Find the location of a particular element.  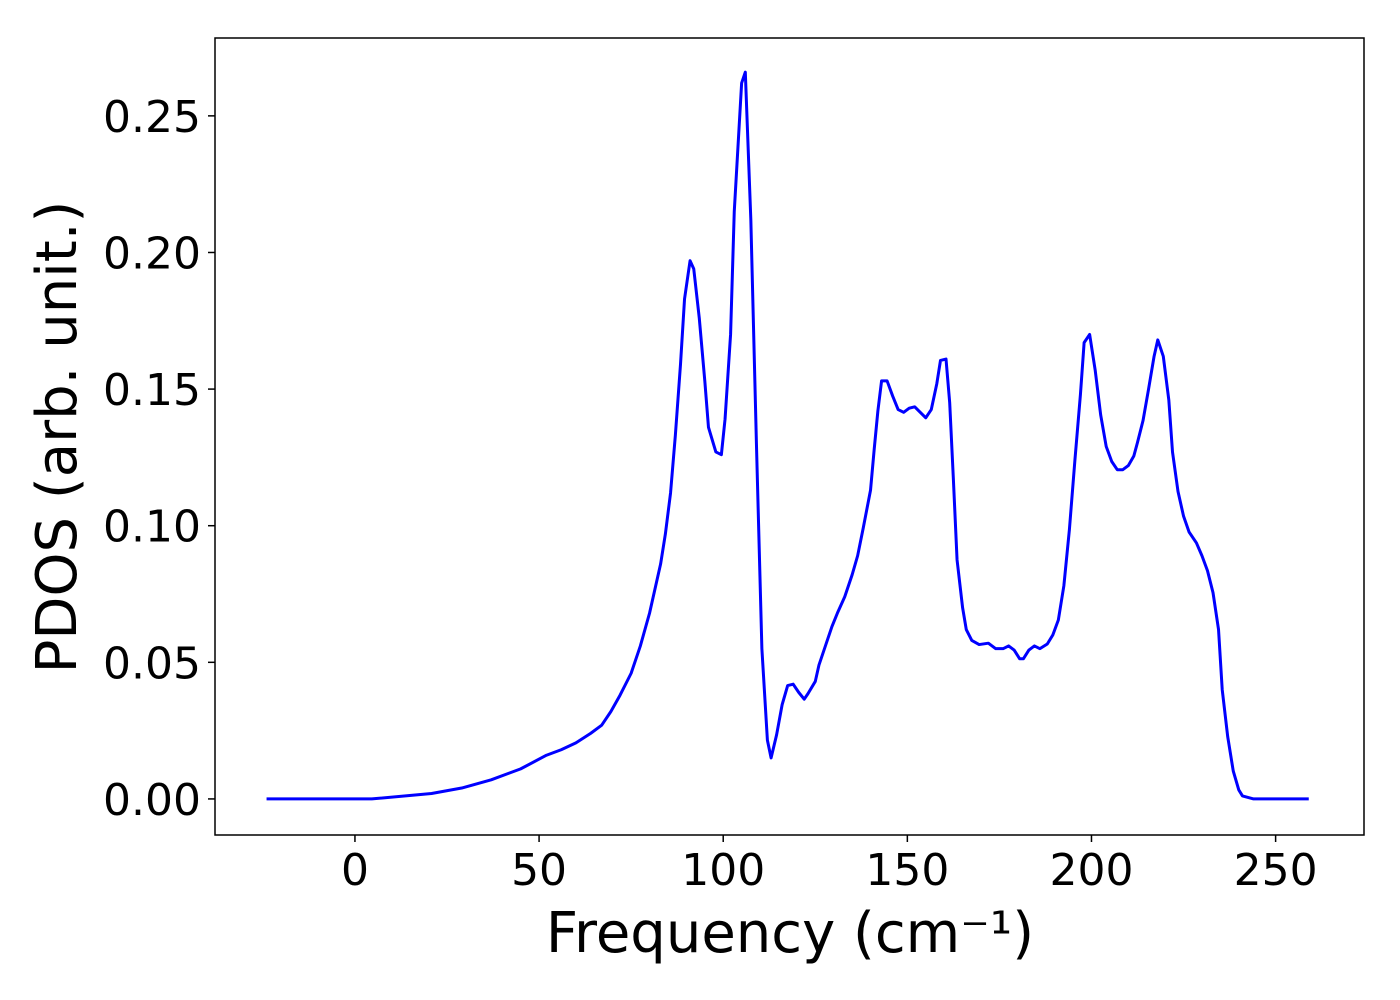

y-tick-label: 0.20 is located at coordinates (152, 253).